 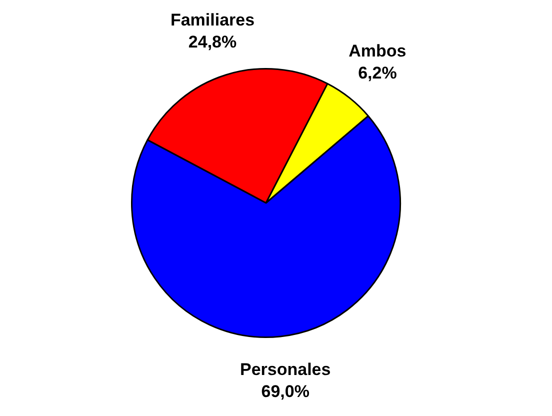 I want to click on data-label: 69,0%, so click(x=285, y=391).